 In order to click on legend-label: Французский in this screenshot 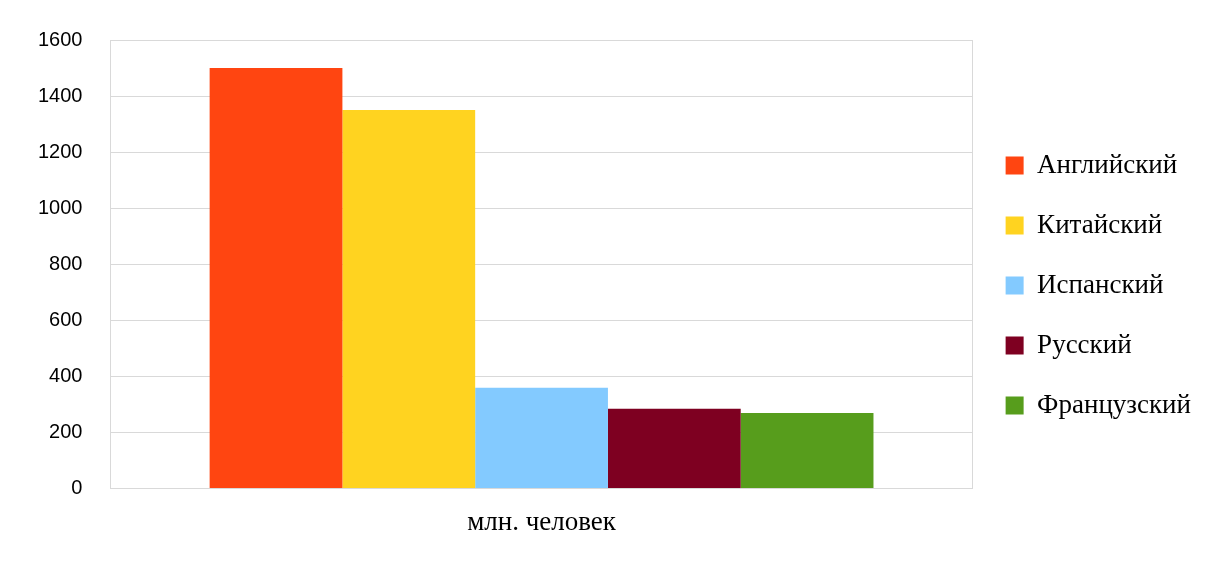, I will do `click(1114, 403)`.